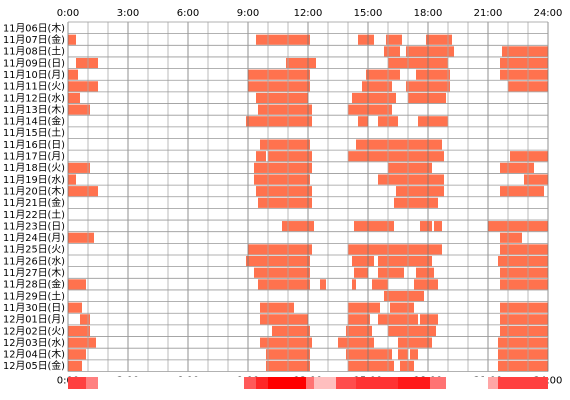  Describe the element at coordinates (34, 98) in the screenshot. I see `row-label: 11月12日(水)` at that location.